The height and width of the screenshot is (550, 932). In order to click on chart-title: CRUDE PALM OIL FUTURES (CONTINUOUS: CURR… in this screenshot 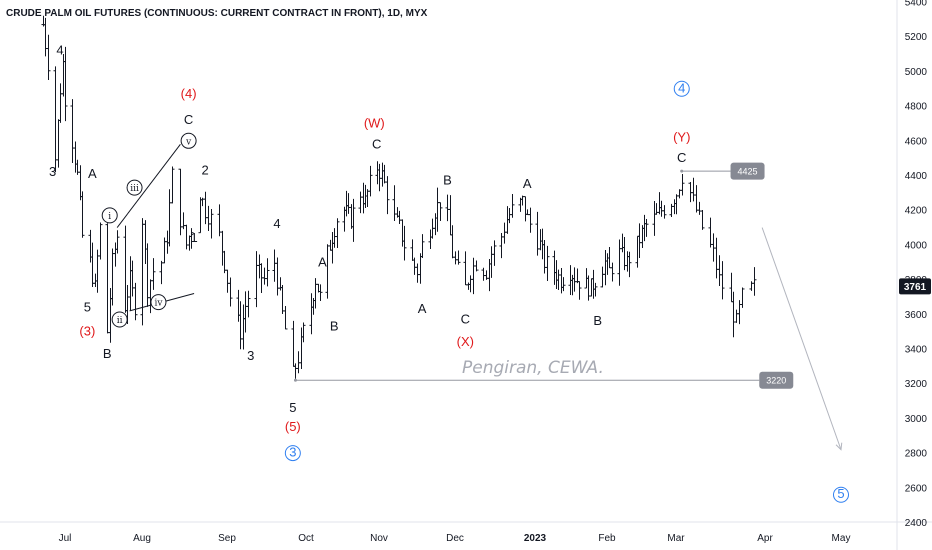, I will do `click(217, 13)`.